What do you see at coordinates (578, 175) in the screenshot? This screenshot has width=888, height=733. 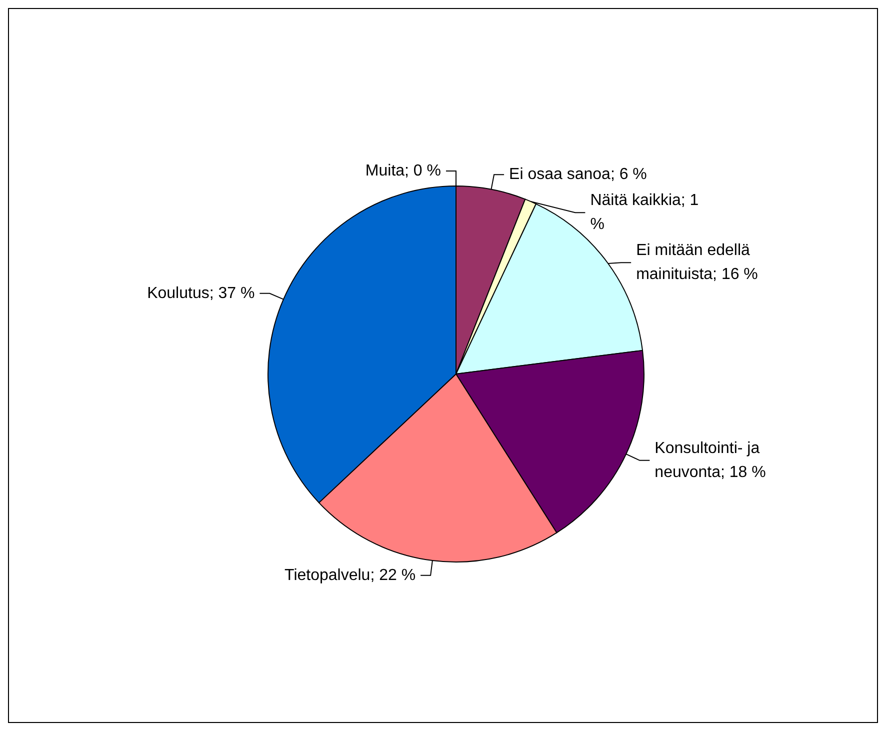 I see `slice-label: Ei osaa sanoa; 6 %` at bounding box center [578, 175].